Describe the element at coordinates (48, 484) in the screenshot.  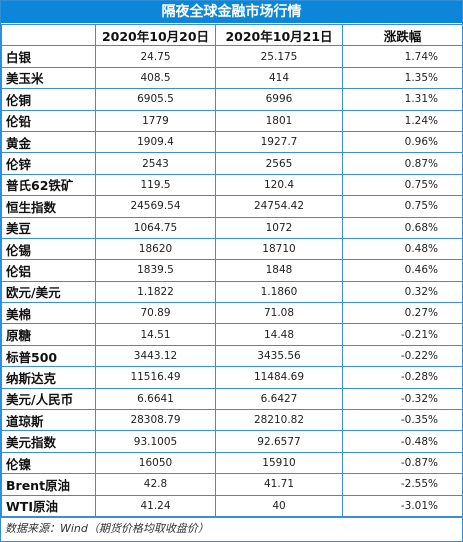
I see `row-name: Brent原油` at that location.